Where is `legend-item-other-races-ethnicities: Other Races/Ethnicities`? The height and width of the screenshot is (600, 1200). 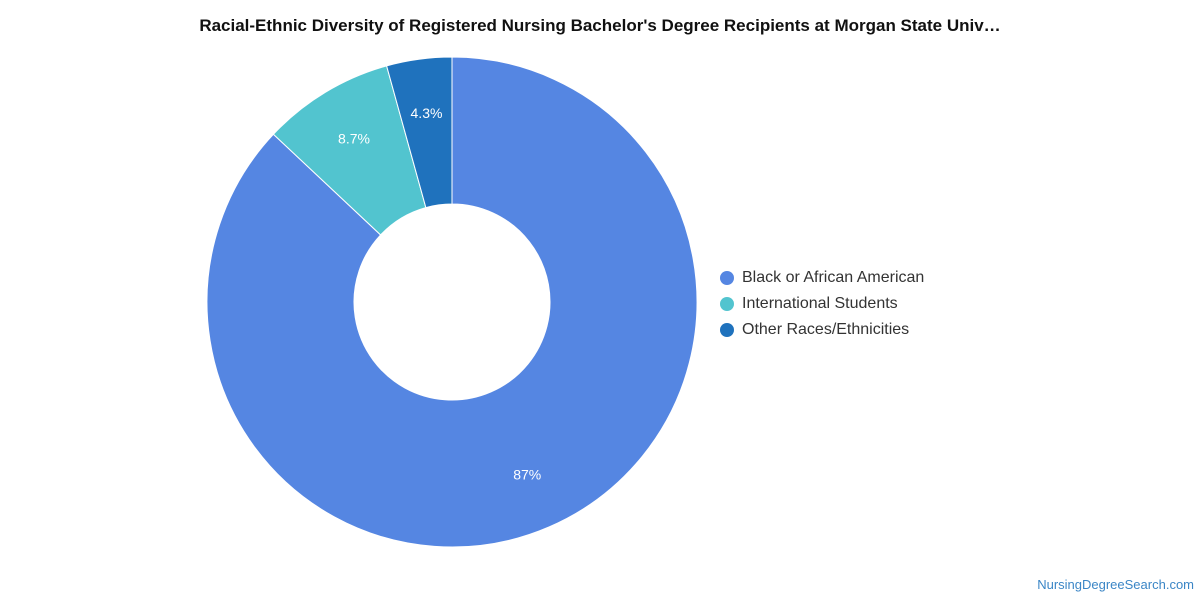
legend-item-other-races-ethnicities: Other Races/Ethnicities is located at coordinates (822, 330).